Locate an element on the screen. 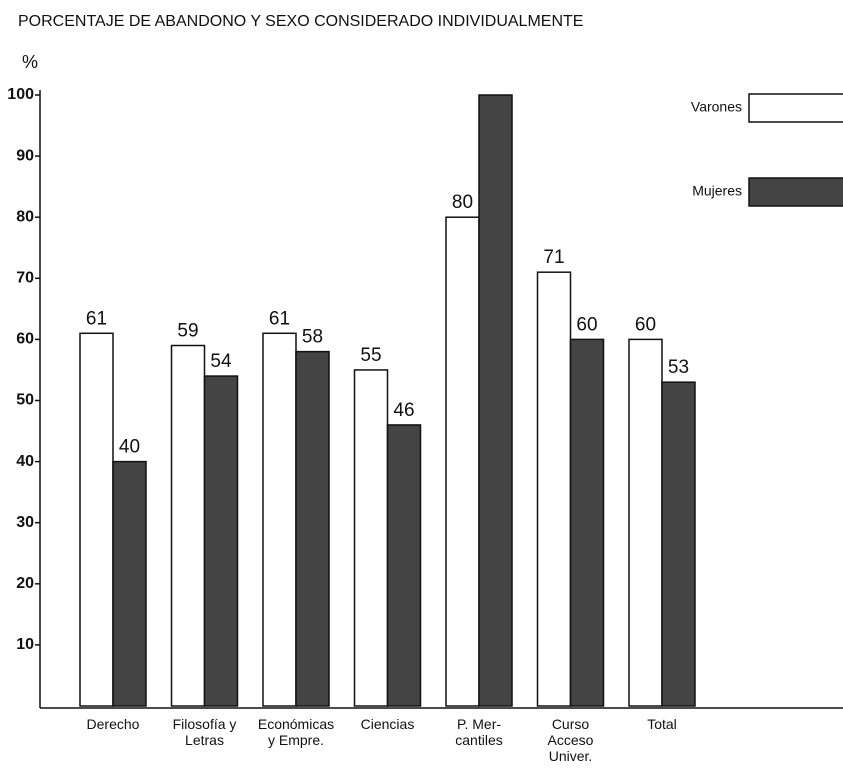  y-tick-label: 50 is located at coordinates (25, 400).